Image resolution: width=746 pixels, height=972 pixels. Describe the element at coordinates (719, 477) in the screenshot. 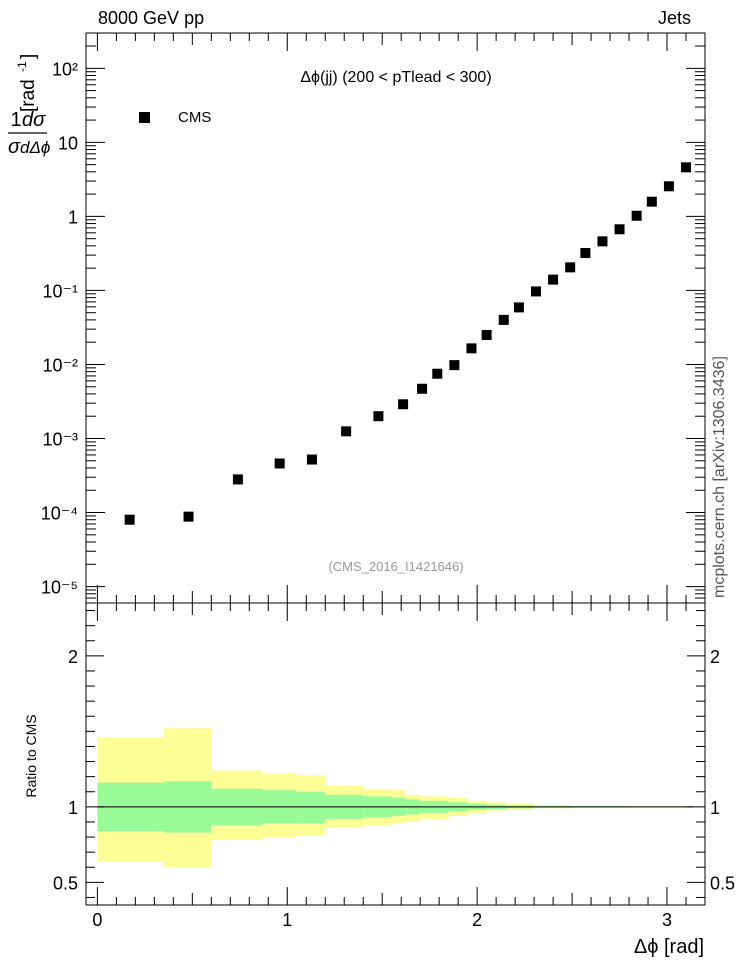

I see `source-label: mcplots.cern.ch [arXiv:1306.3436]` at that location.